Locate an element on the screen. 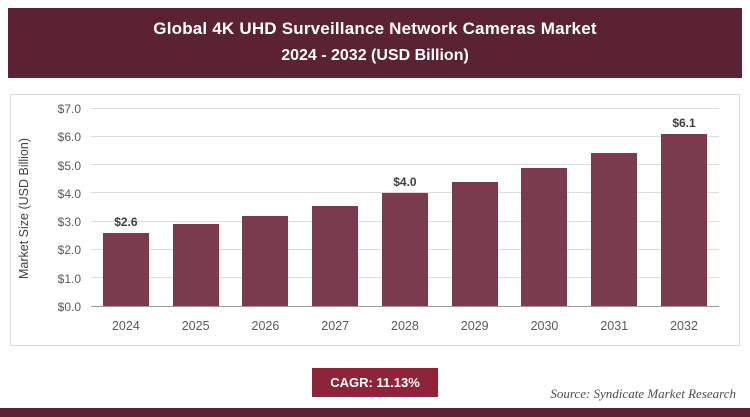  y-tick-label: $0.0 is located at coordinates (69, 307).